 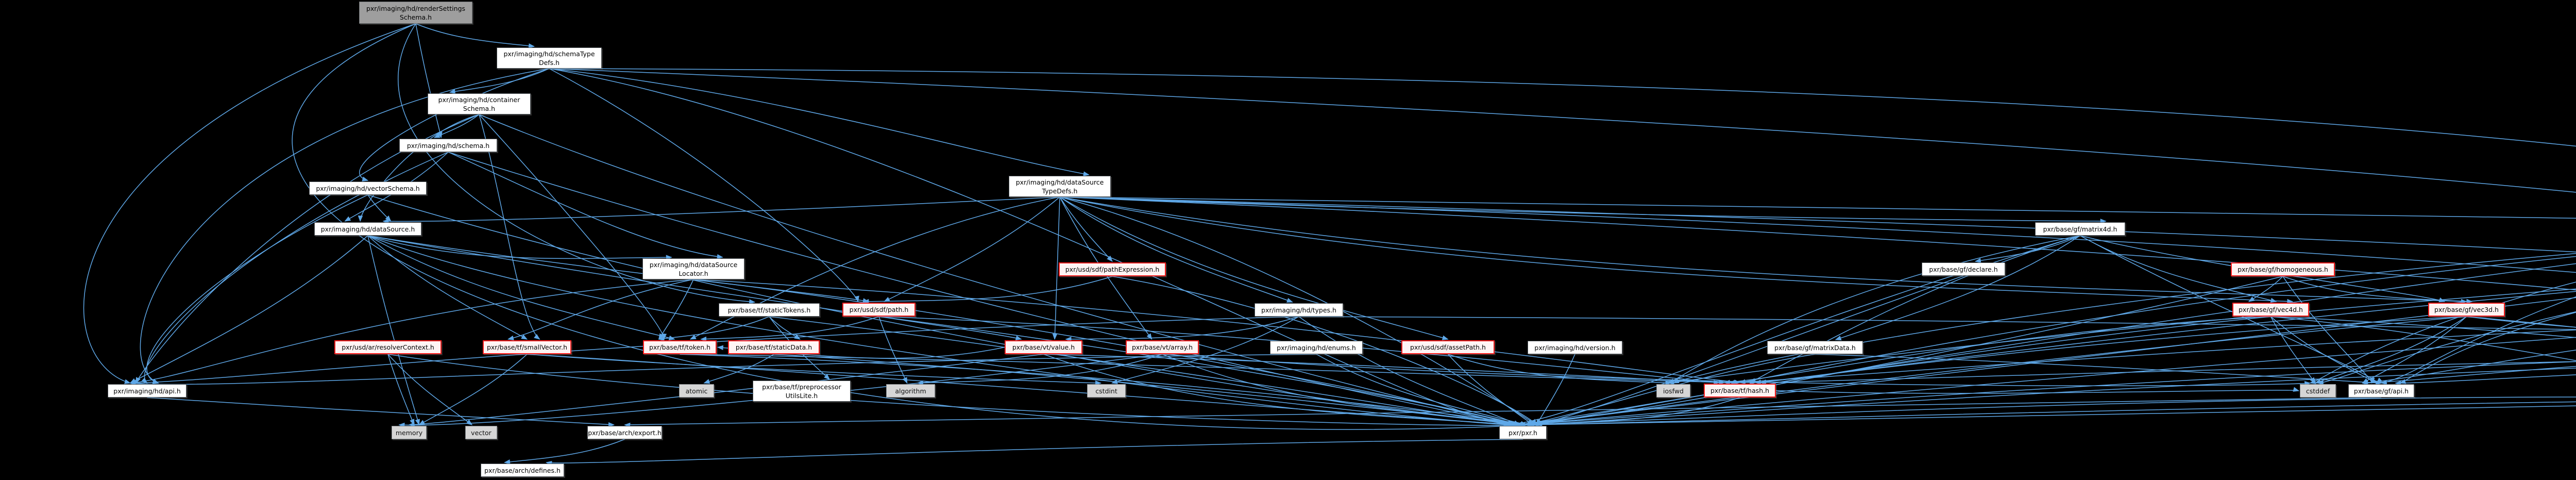 What do you see at coordinates (429, 81) in the screenshot?
I see `edge-root-to-schema` at bounding box center [429, 81].